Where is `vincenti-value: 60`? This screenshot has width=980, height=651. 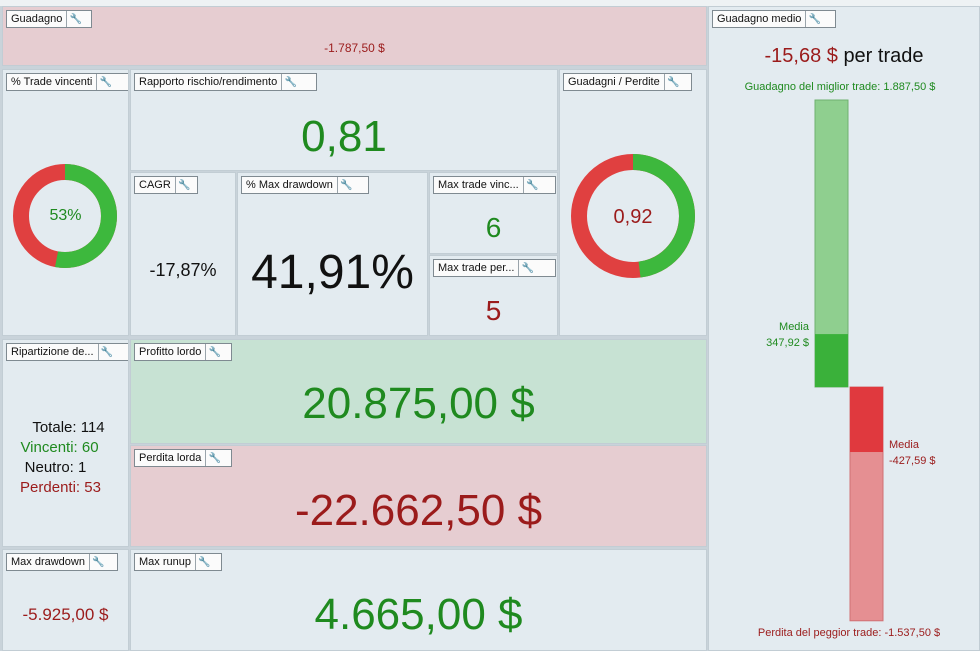
vincenti-value: 60 is located at coordinates (90, 447).